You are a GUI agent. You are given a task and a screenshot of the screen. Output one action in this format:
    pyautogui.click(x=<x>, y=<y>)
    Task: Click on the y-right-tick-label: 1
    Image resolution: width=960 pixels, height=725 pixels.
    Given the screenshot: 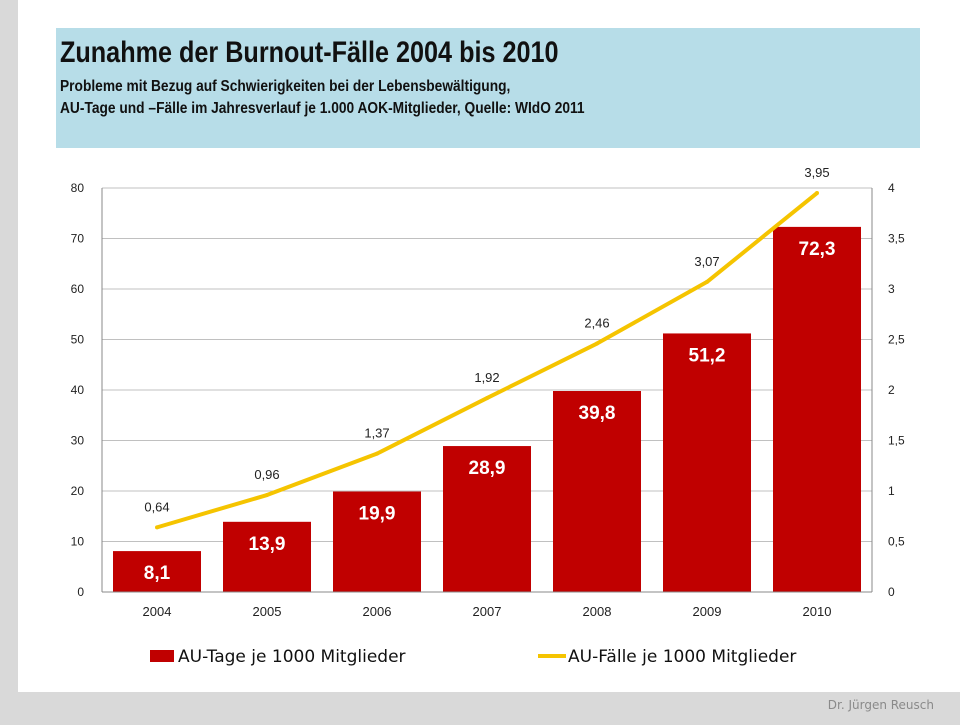 What is the action you would take?
    pyautogui.click(x=891, y=491)
    